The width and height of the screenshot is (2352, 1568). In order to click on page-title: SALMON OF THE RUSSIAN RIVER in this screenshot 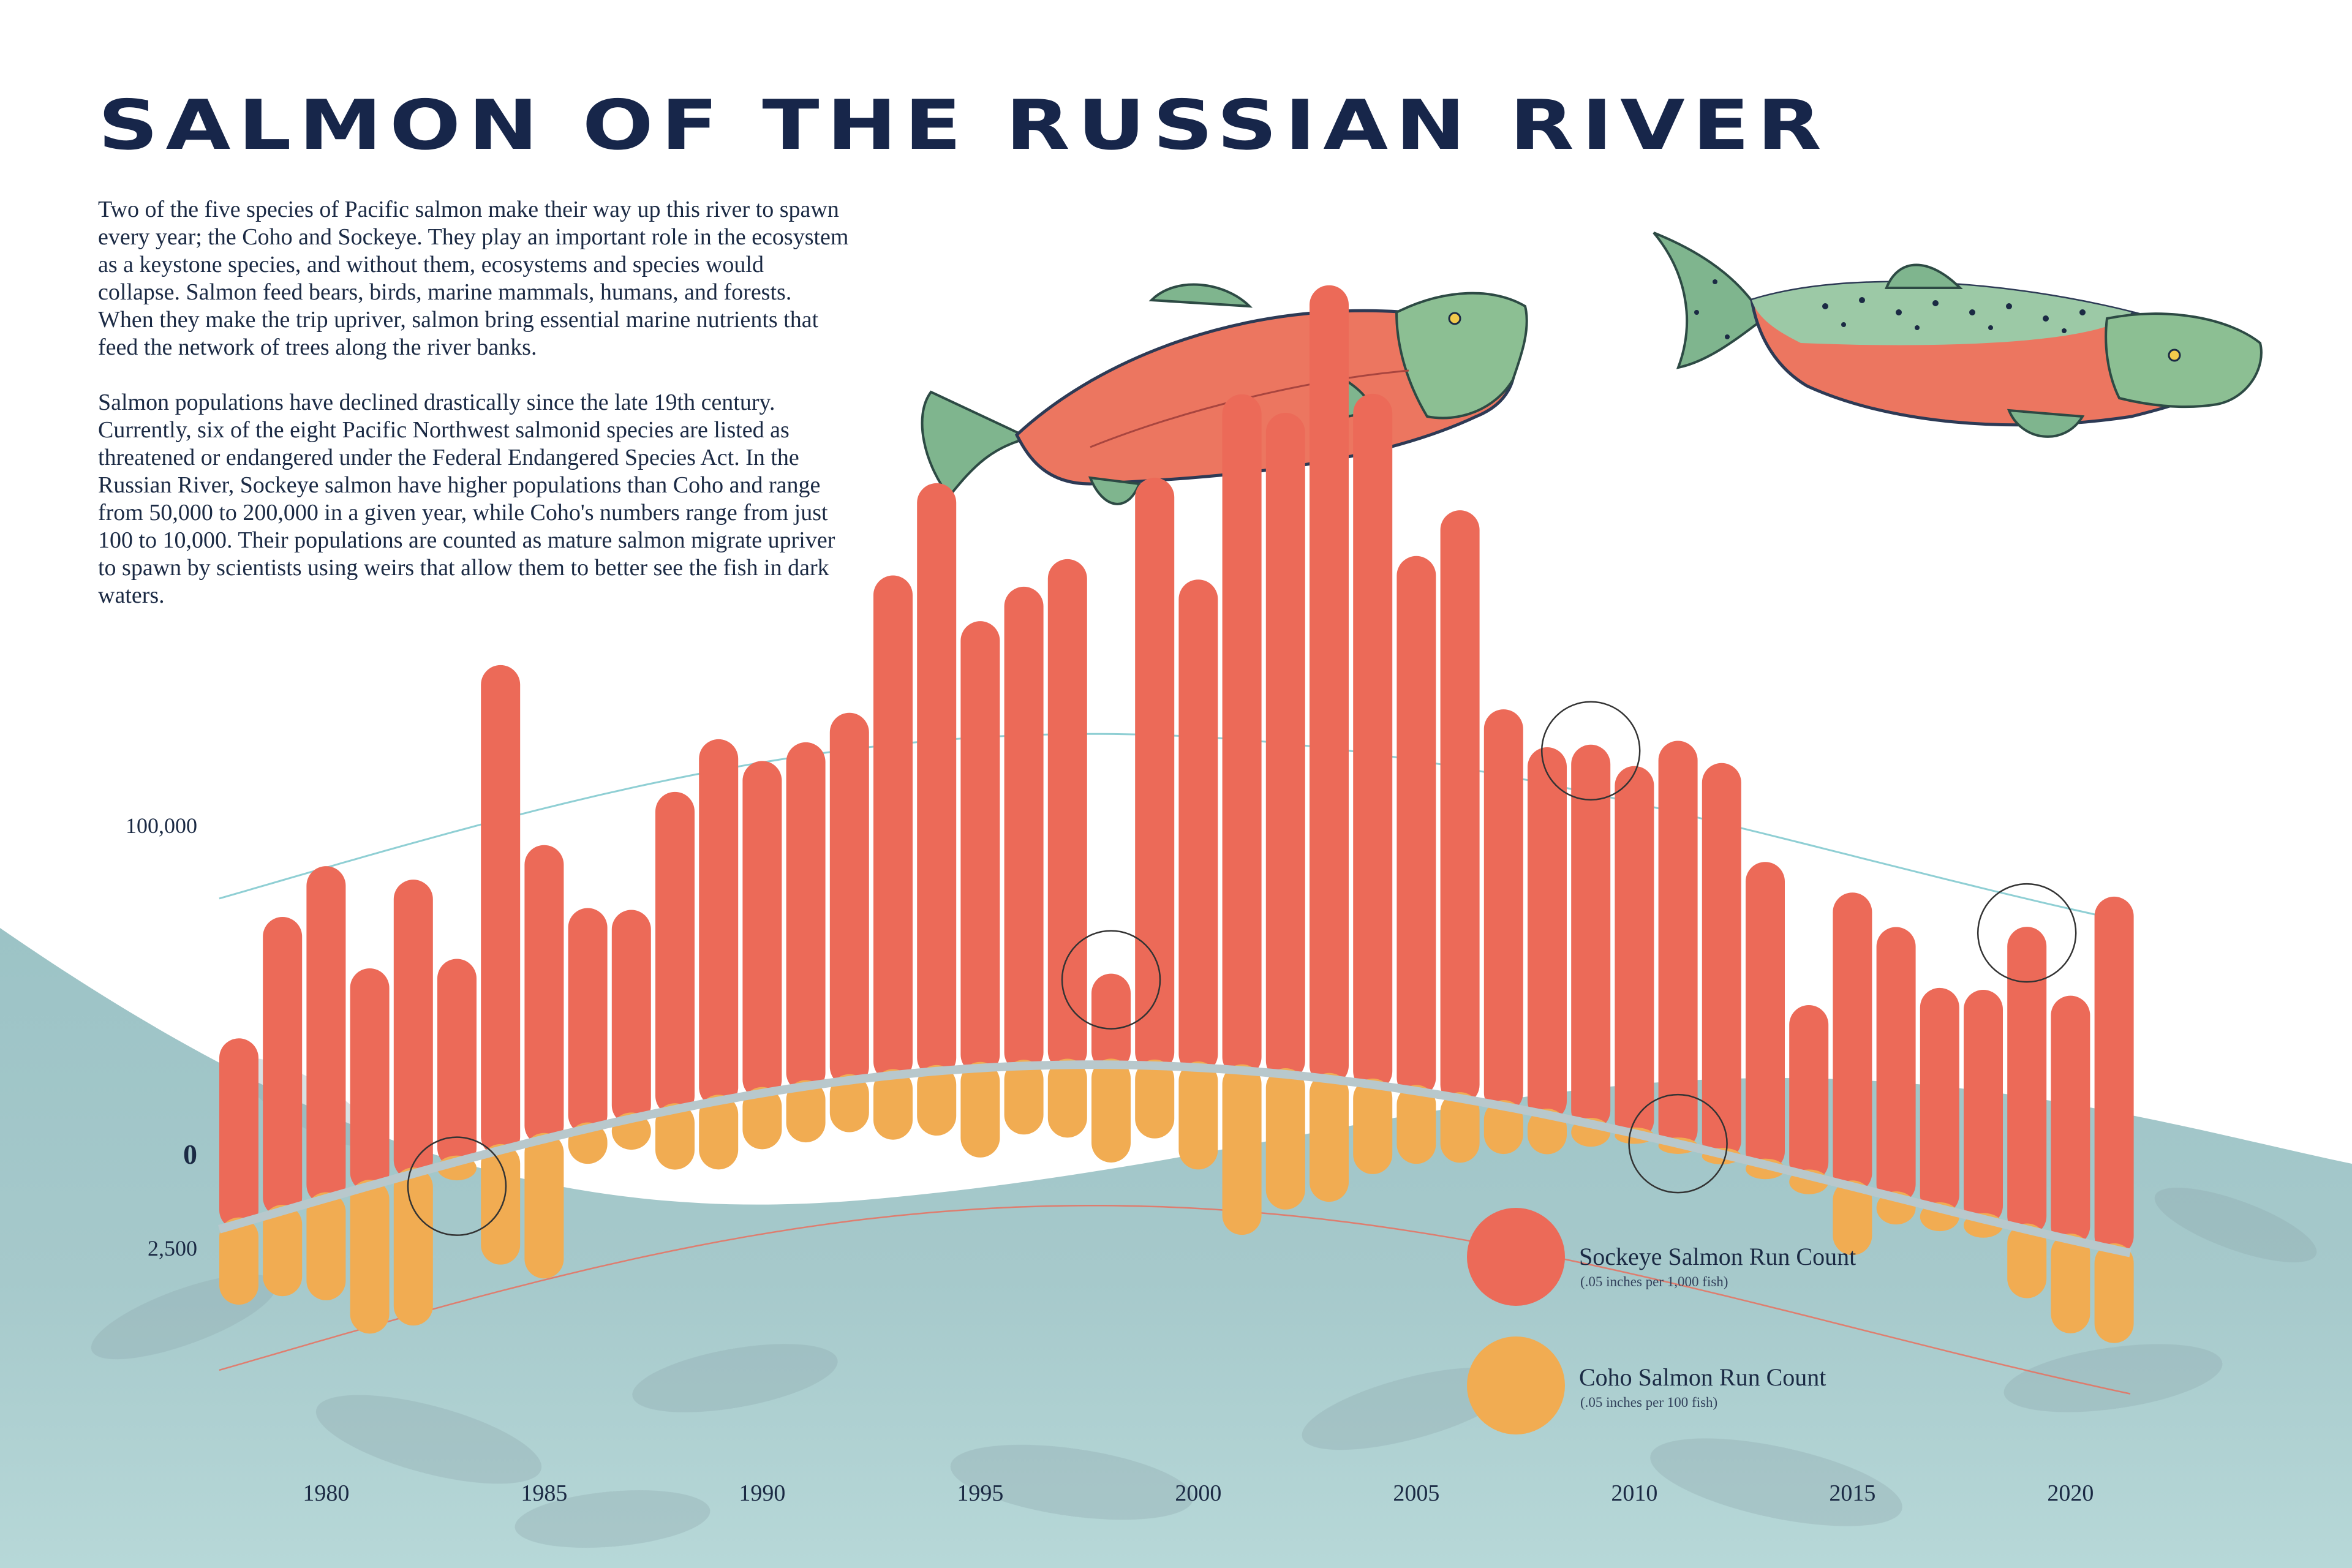, I will do `click(964, 125)`.